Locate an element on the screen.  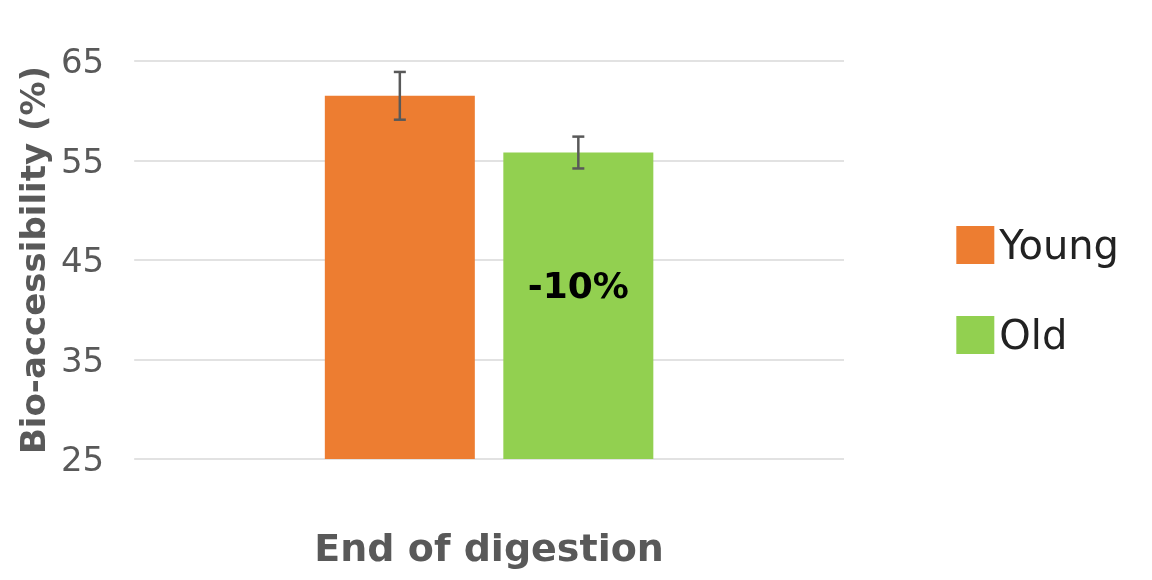
x-axis-title: End of digestion is located at coordinates (489, 548).